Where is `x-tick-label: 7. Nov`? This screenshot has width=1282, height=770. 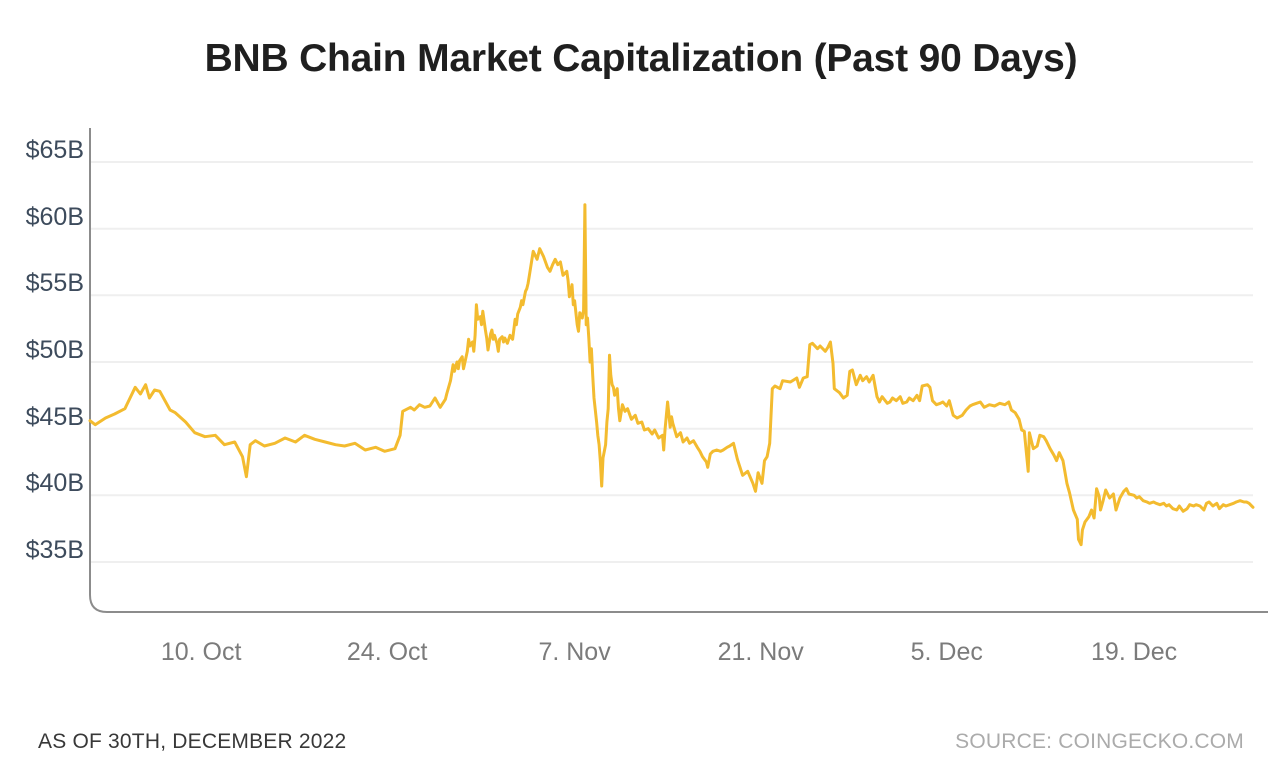
x-tick-label: 7. Nov is located at coordinates (574, 652).